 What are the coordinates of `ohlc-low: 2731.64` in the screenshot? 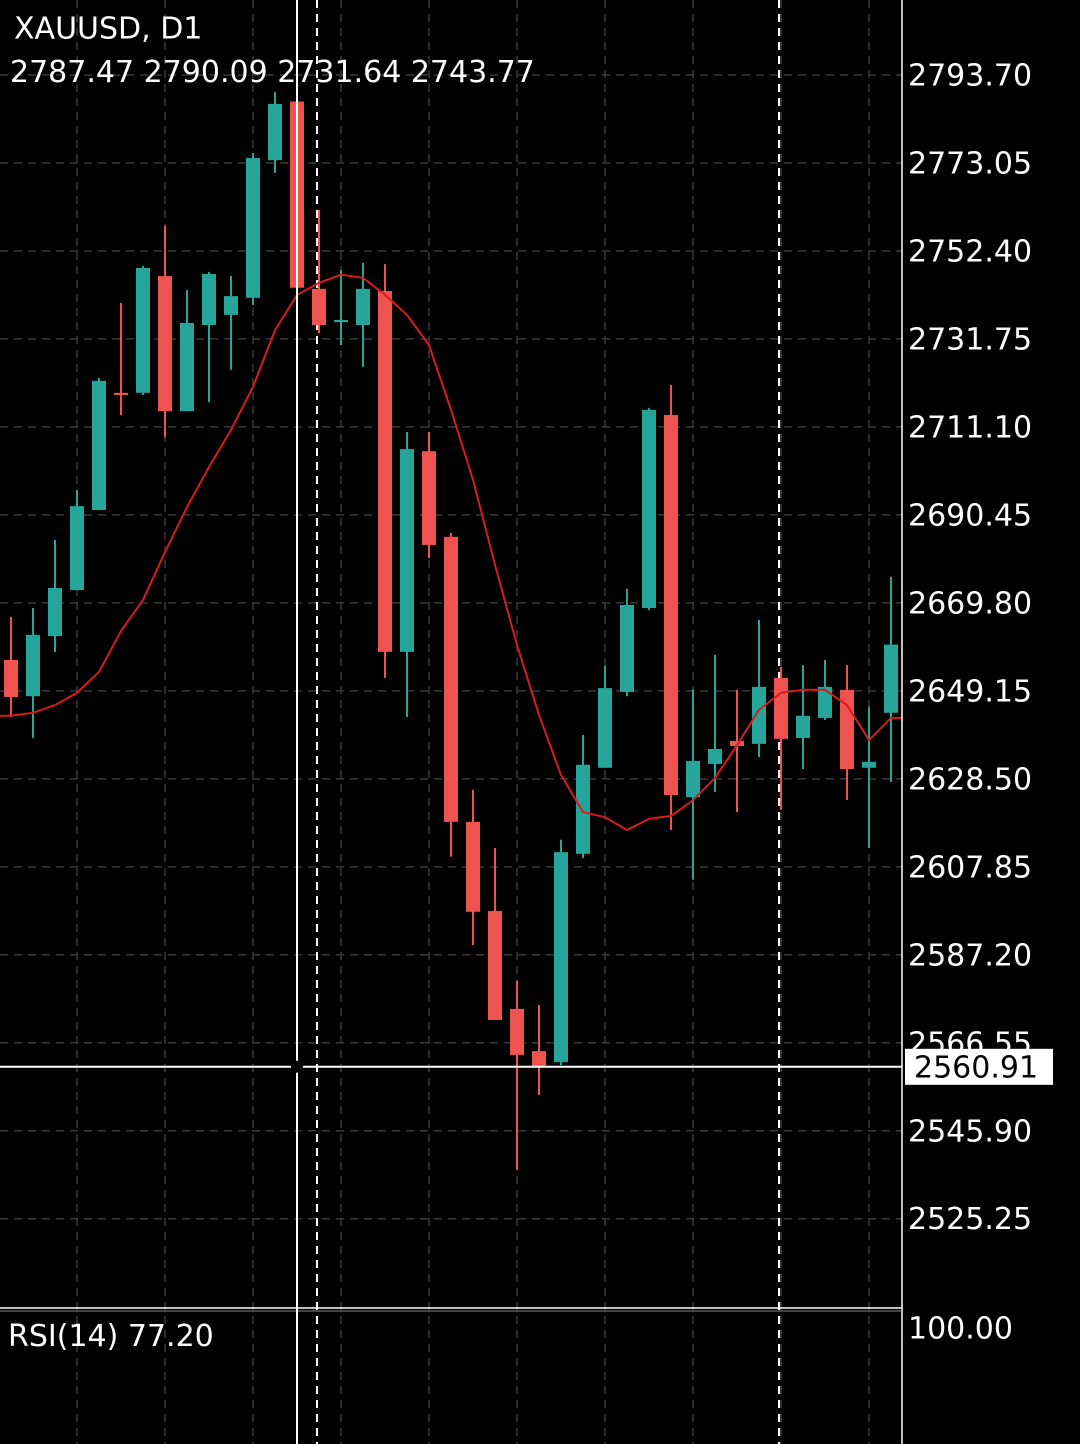 It's located at (339, 72).